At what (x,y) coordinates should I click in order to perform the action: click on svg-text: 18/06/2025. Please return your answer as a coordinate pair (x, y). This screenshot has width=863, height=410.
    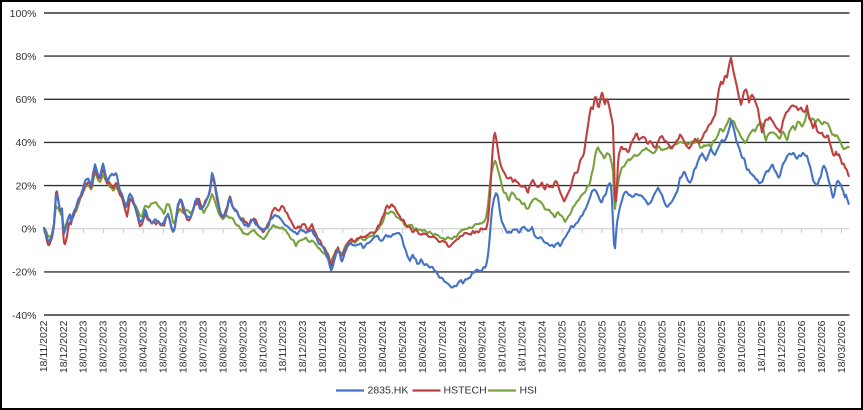
    Looking at the image, I should click on (662, 346).